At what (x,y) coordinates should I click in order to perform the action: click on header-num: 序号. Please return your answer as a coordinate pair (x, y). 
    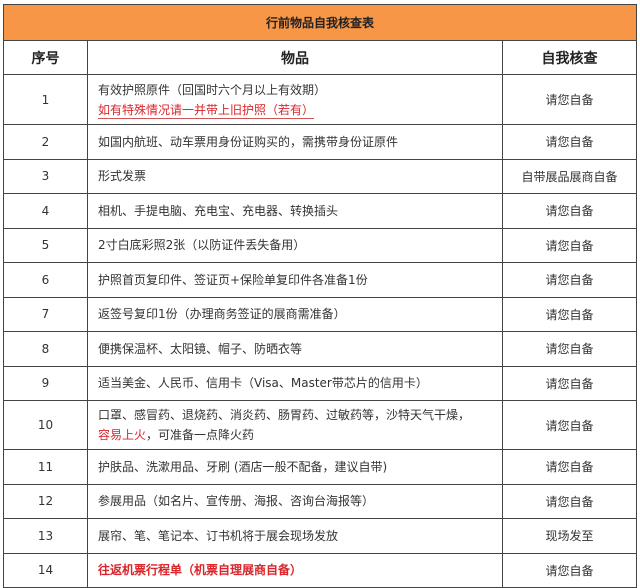
    Looking at the image, I should click on (45, 57).